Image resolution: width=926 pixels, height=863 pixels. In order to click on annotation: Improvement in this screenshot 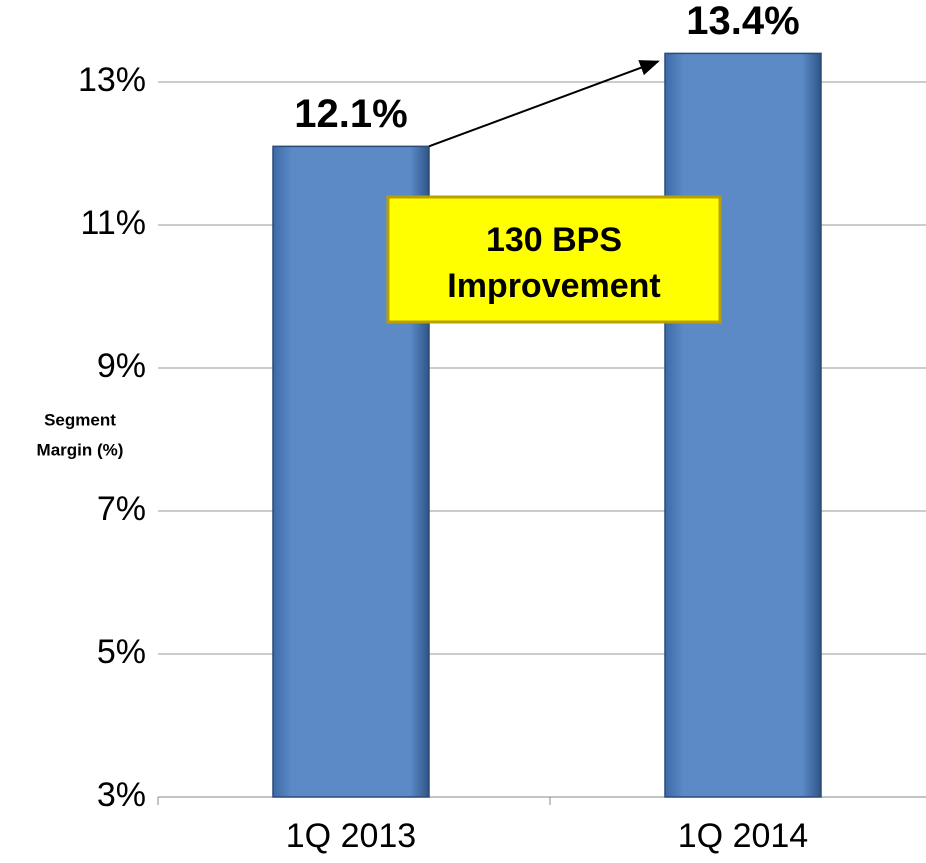, I will do `click(554, 286)`.